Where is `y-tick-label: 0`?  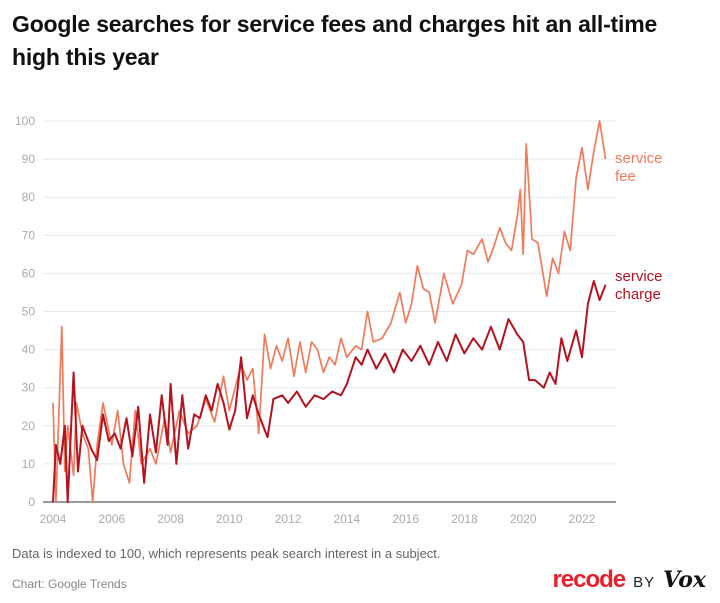 y-tick-label: 0 is located at coordinates (31, 502).